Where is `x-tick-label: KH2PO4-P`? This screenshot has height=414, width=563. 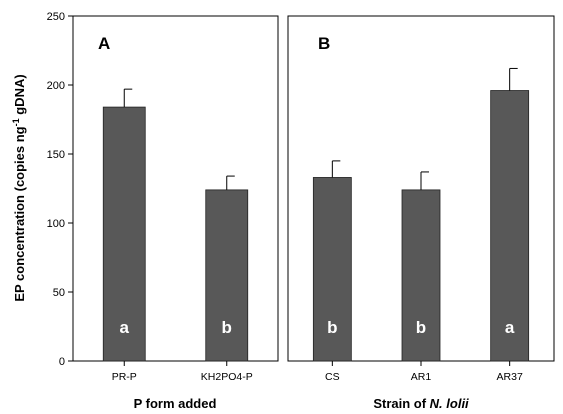 x-tick-label: KH2PO4-P is located at coordinates (227, 377).